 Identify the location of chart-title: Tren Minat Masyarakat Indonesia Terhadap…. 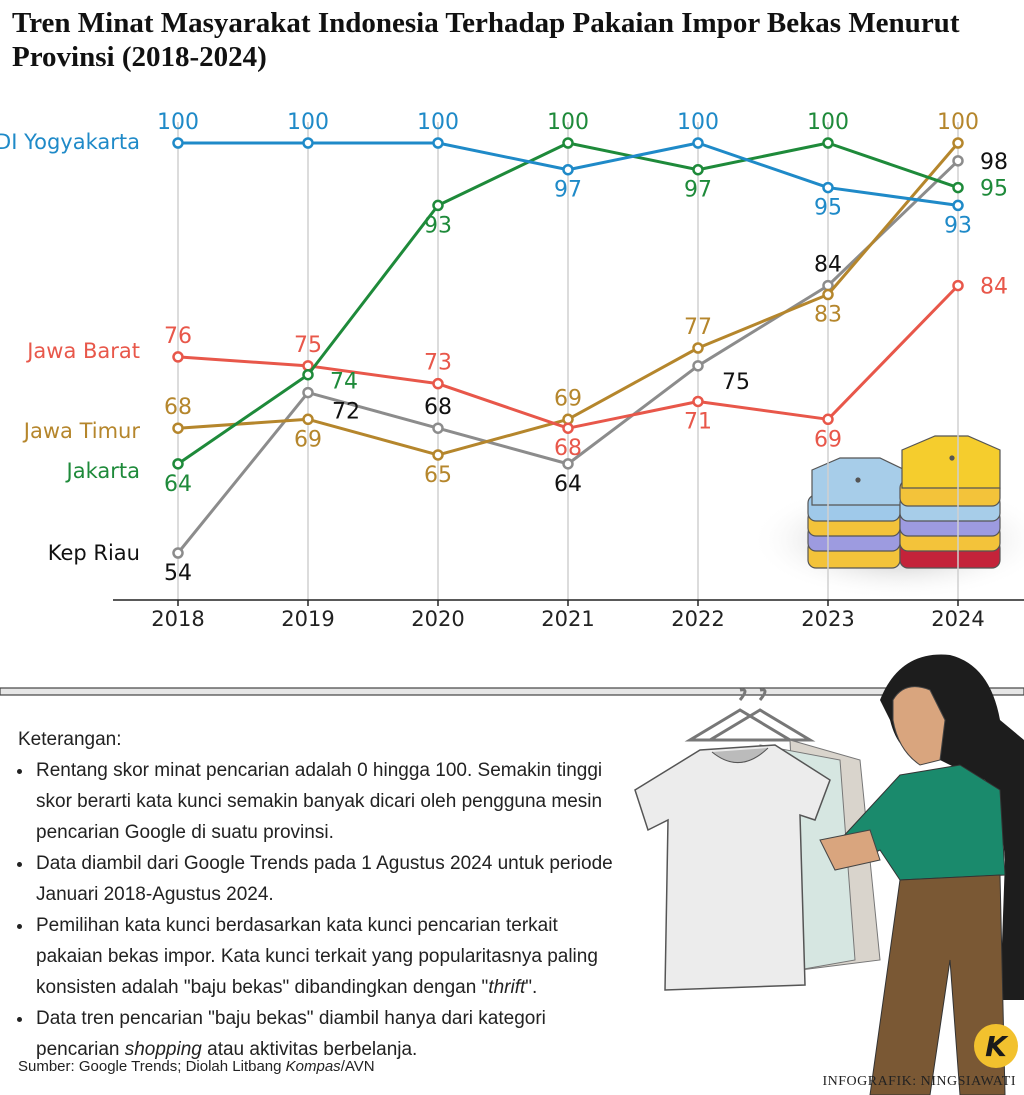
(486, 40).